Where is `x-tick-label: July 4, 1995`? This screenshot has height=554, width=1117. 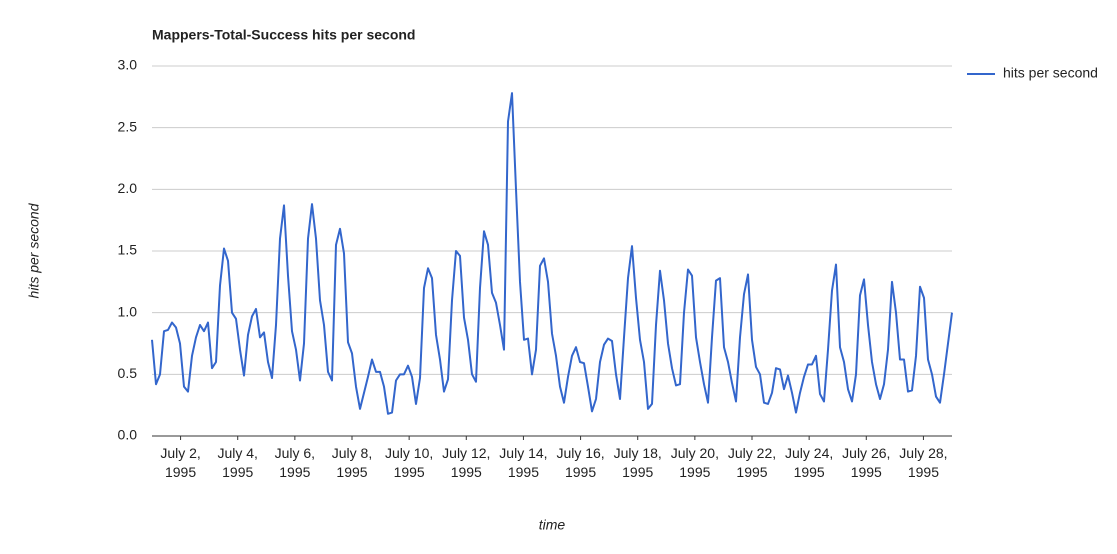
x-tick-label: July 4, 1995 is located at coordinates (237, 462).